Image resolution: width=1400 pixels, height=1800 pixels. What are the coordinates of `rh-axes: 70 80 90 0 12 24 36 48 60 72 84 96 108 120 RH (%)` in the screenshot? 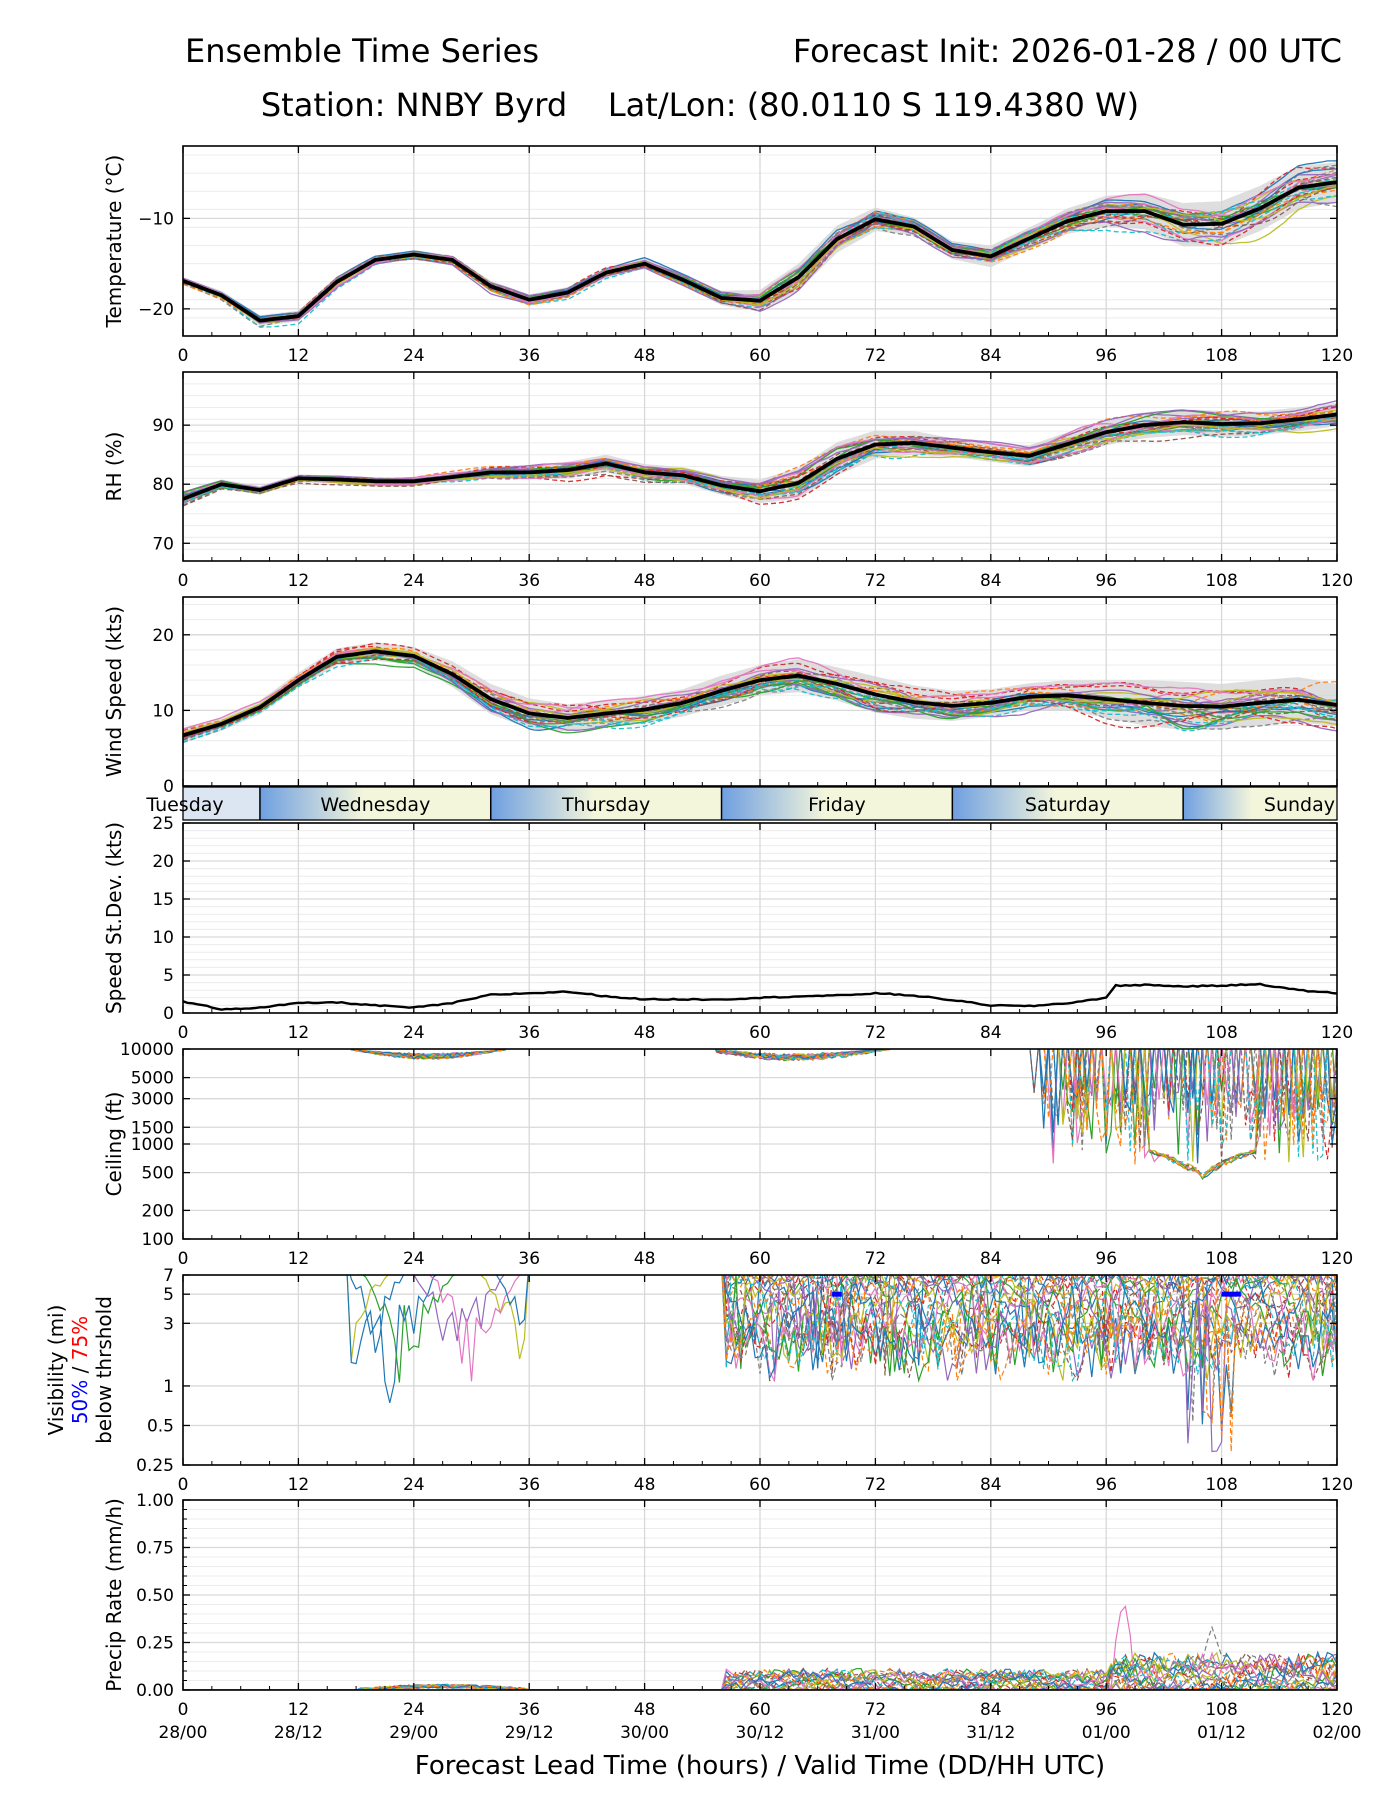 It's located at (727, 481).